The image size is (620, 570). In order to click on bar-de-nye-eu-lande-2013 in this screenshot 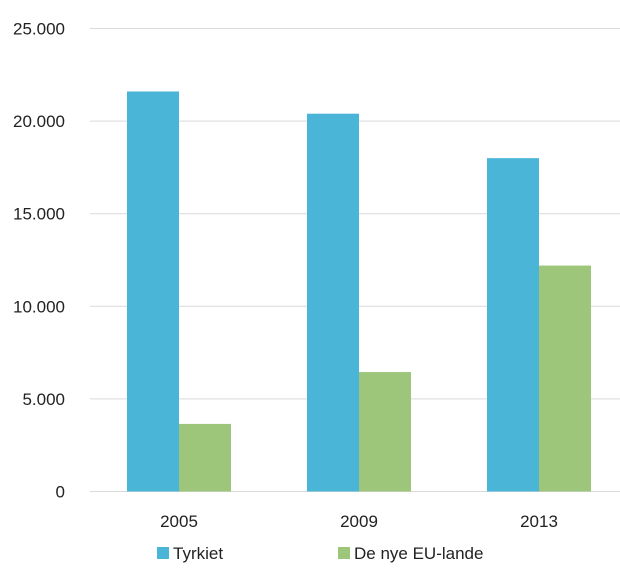, I will do `click(565, 378)`.